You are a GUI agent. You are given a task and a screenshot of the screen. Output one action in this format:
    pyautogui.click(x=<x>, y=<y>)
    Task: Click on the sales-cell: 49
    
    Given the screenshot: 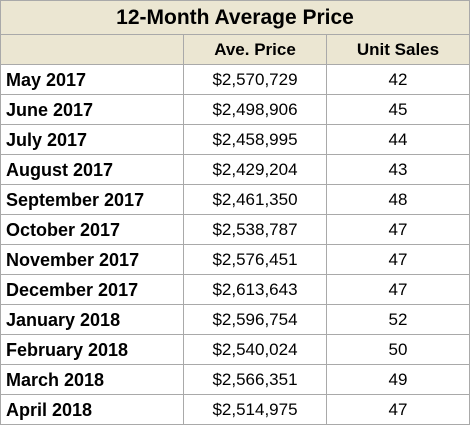 What is the action you would take?
    pyautogui.click(x=398, y=379)
    